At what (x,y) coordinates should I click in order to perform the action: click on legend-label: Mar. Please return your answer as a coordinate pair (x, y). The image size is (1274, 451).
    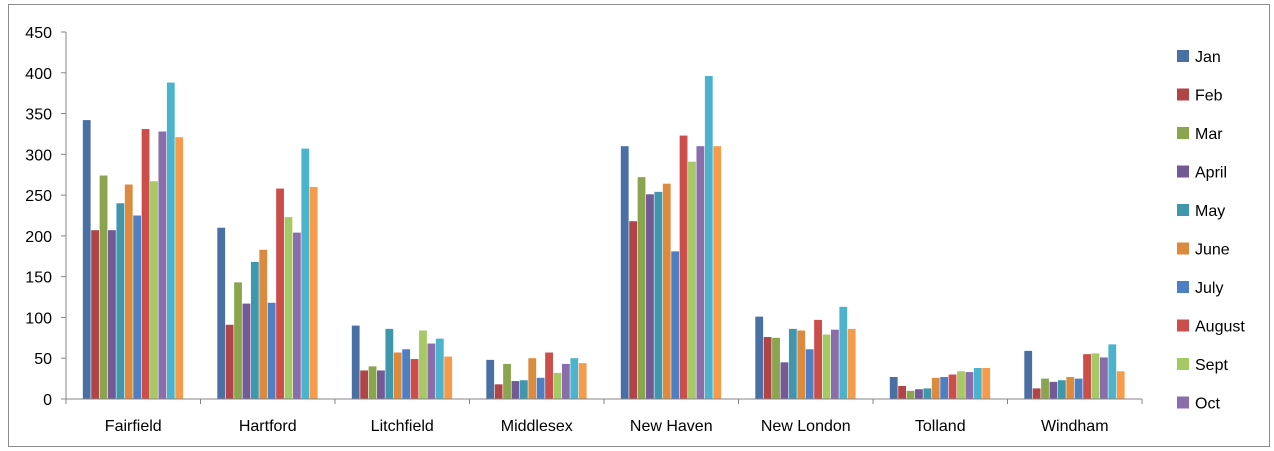
    Looking at the image, I should click on (1209, 134).